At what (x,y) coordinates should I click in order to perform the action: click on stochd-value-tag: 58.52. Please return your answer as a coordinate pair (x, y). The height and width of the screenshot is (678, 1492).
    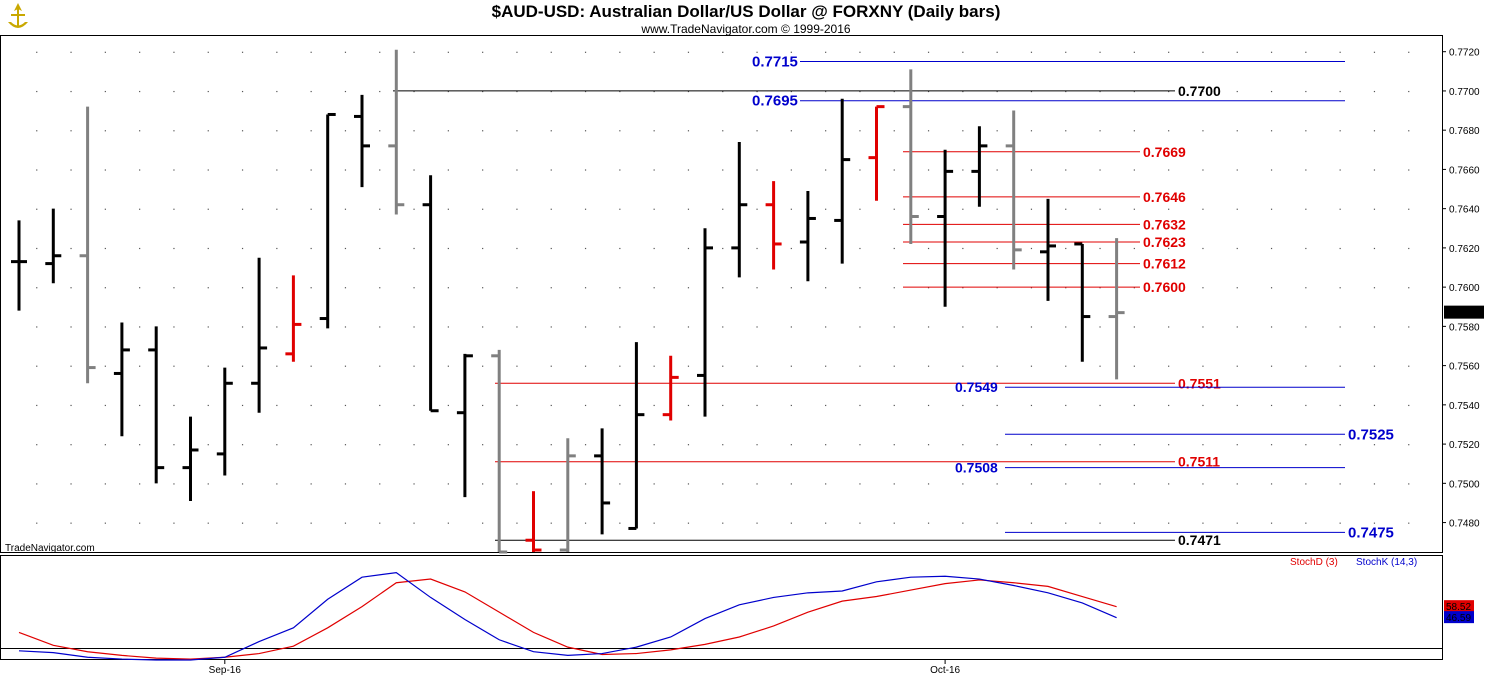
    Looking at the image, I should click on (1459, 606).